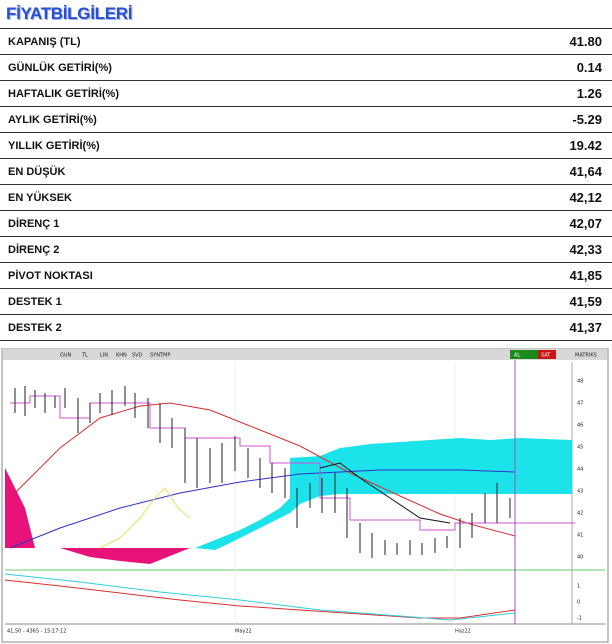 The image size is (612, 644). Describe the element at coordinates (580, 470) in the screenshot. I see `axis-label: 44` at that location.